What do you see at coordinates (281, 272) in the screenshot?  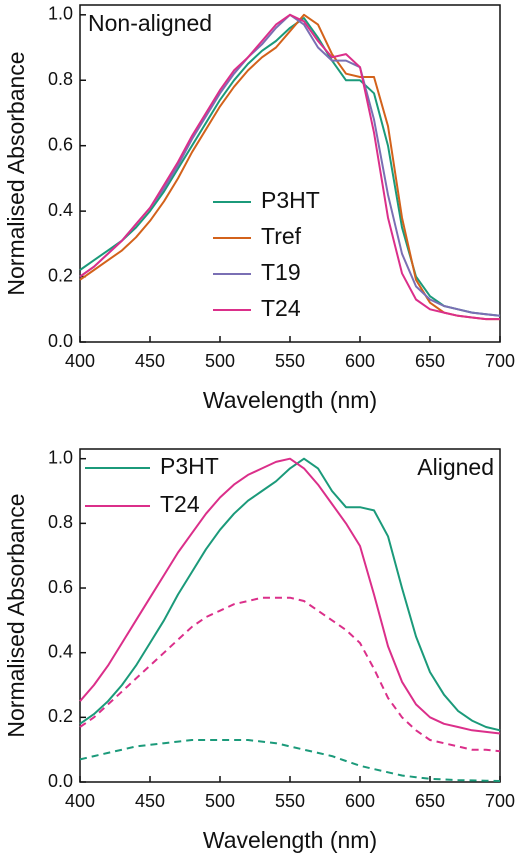 I see `legend-label: T19` at bounding box center [281, 272].